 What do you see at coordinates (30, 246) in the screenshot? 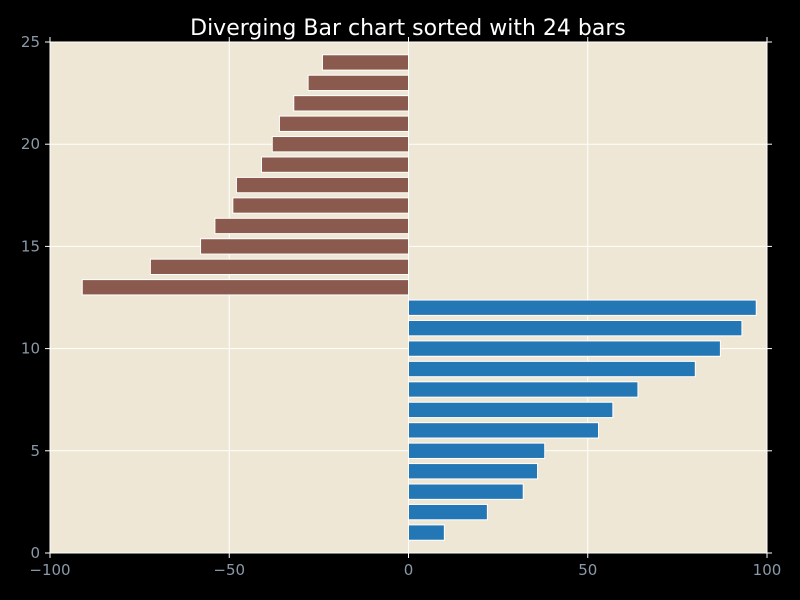
I see `y-tick-label: 15` at bounding box center [30, 246].